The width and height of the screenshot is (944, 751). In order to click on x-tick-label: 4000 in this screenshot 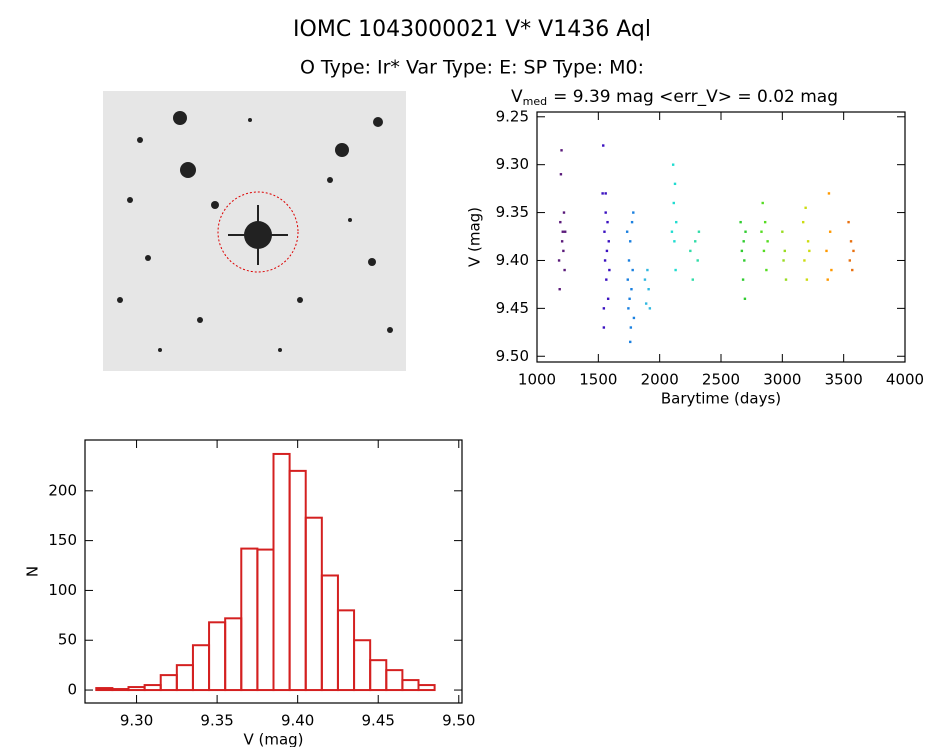, I will do `click(905, 380)`.